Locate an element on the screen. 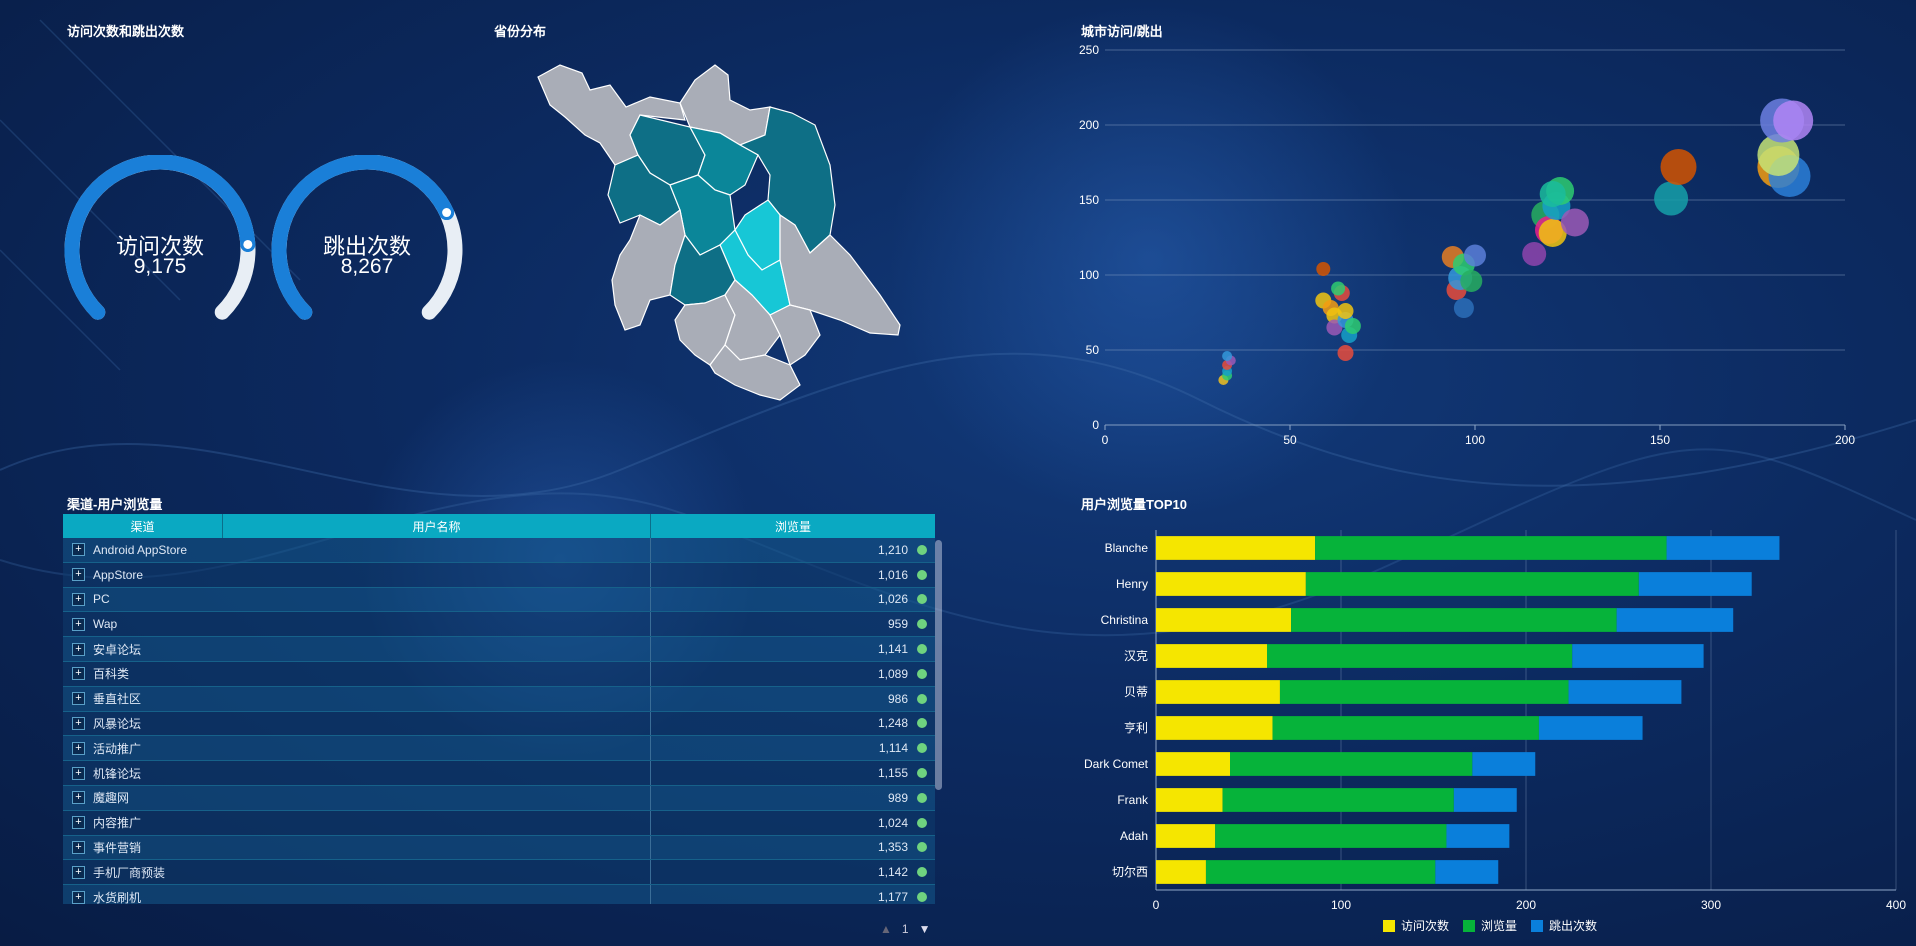 This screenshot has height=946, width=1916. bounces-gauge-ring is located at coordinates (367, 237).